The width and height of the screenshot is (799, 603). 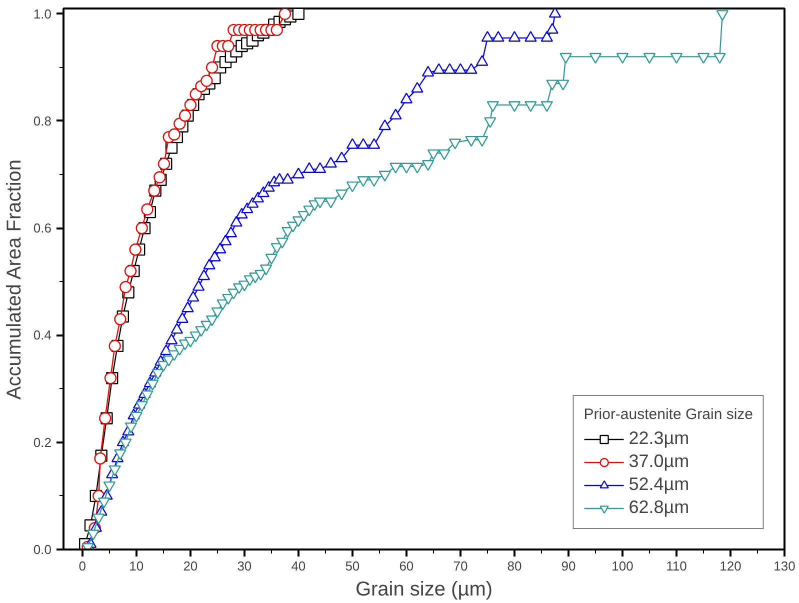 What do you see at coordinates (568, 566) in the screenshot?
I see `x-tick-label: 90` at bounding box center [568, 566].